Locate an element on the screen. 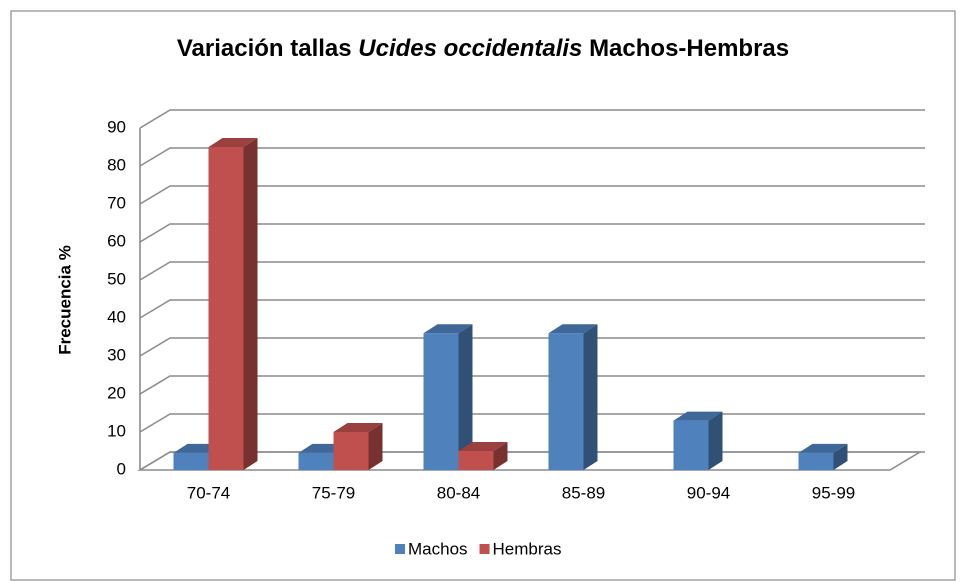 The height and width of the screenshot is (581, 966). x-tick-label: 70-74 is located at coordinates (208, 492).